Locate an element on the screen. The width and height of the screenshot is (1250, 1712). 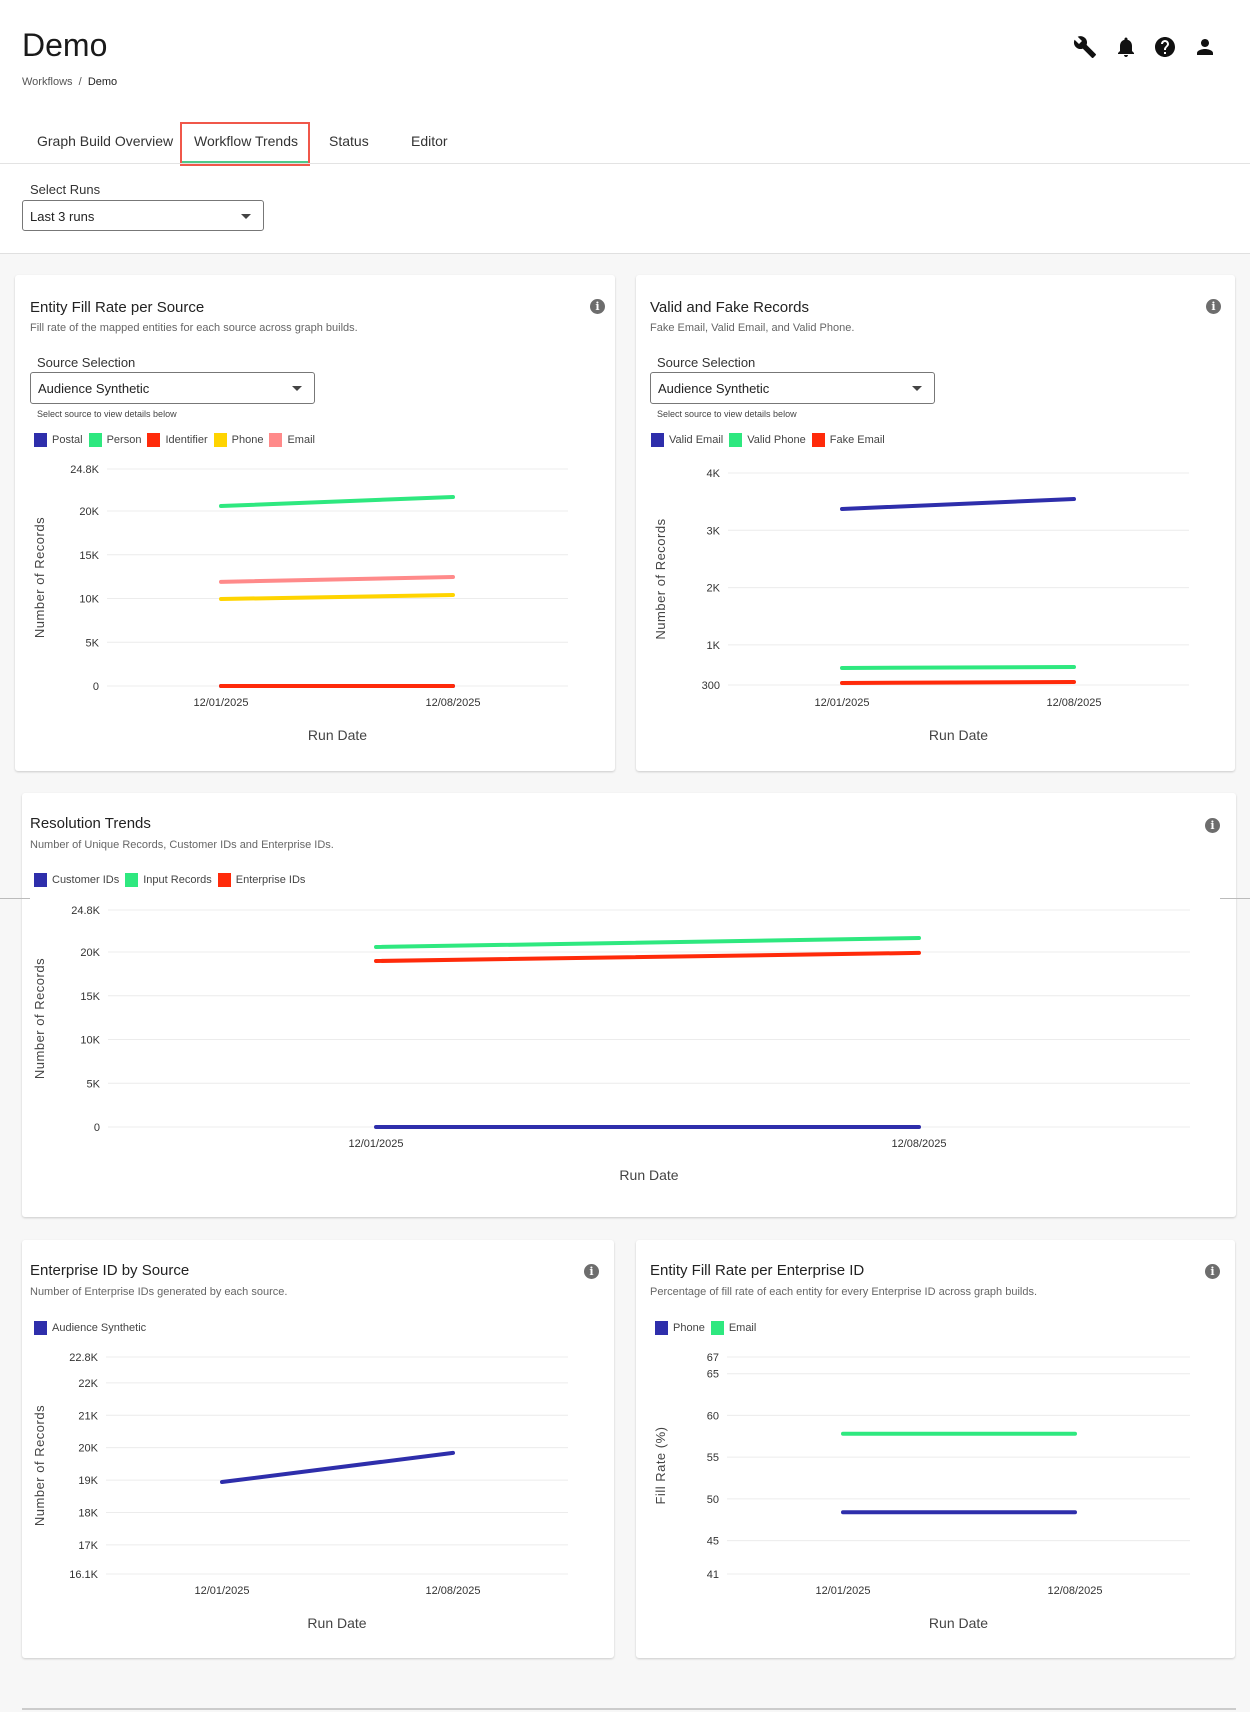
help-icon is located at coordinates (1165, 47).